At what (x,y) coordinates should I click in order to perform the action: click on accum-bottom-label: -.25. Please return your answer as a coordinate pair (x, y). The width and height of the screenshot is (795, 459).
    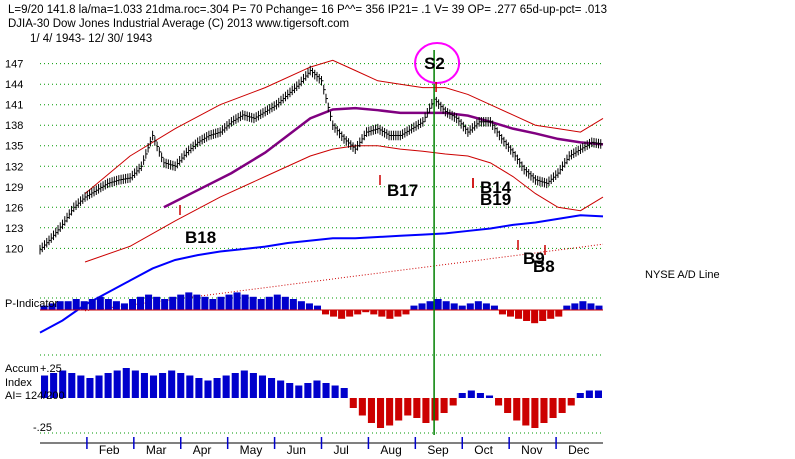
    Looking at the image, I should click on (42, 428).